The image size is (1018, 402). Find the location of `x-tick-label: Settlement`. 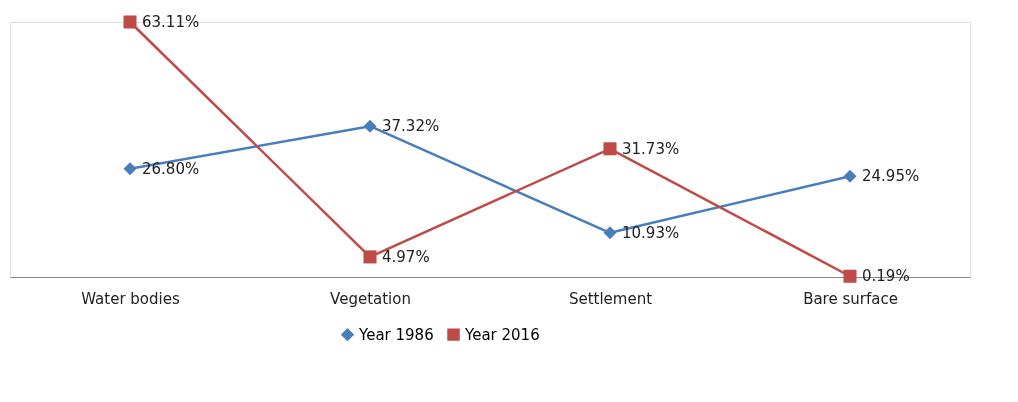

x-tick-label: Settlement is located at coordinates (610, 298).